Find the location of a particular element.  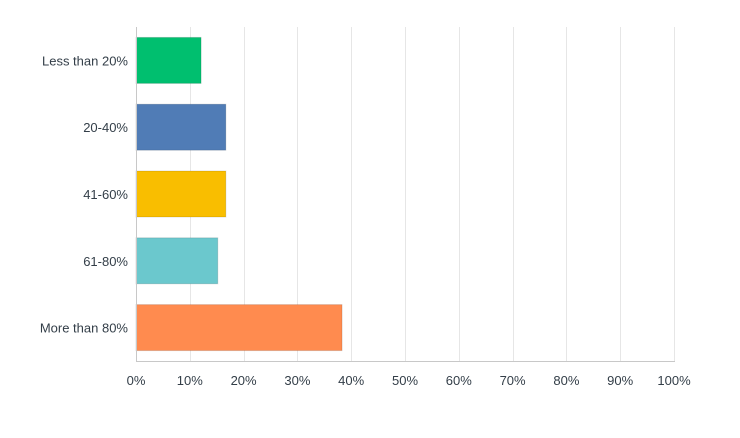

x-tick-label: 10% is located at coordinates (190, 380).